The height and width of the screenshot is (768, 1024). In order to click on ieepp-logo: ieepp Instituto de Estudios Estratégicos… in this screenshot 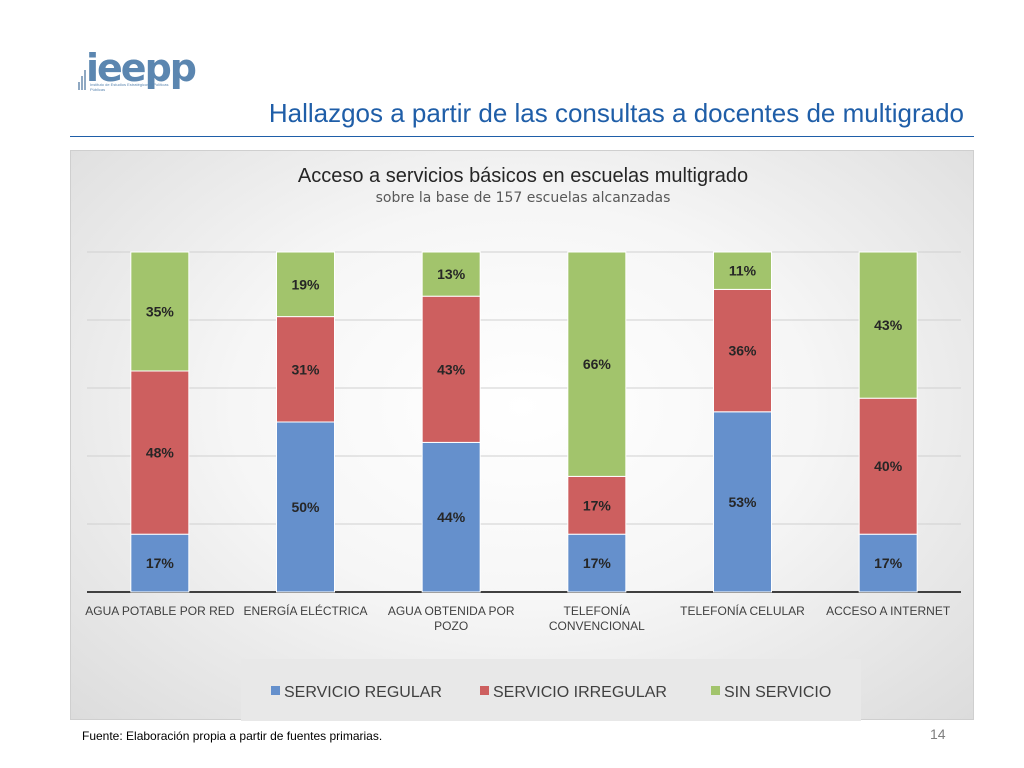, I will do `click(137, 71)`.